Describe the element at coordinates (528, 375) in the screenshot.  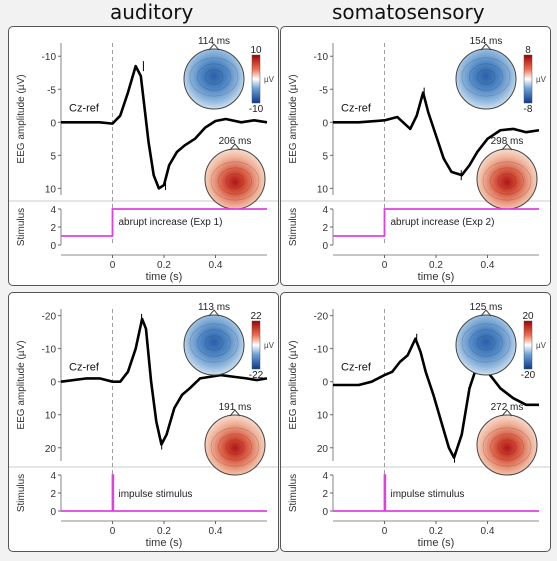
I see `colorbar-min-label: -20` at that location.